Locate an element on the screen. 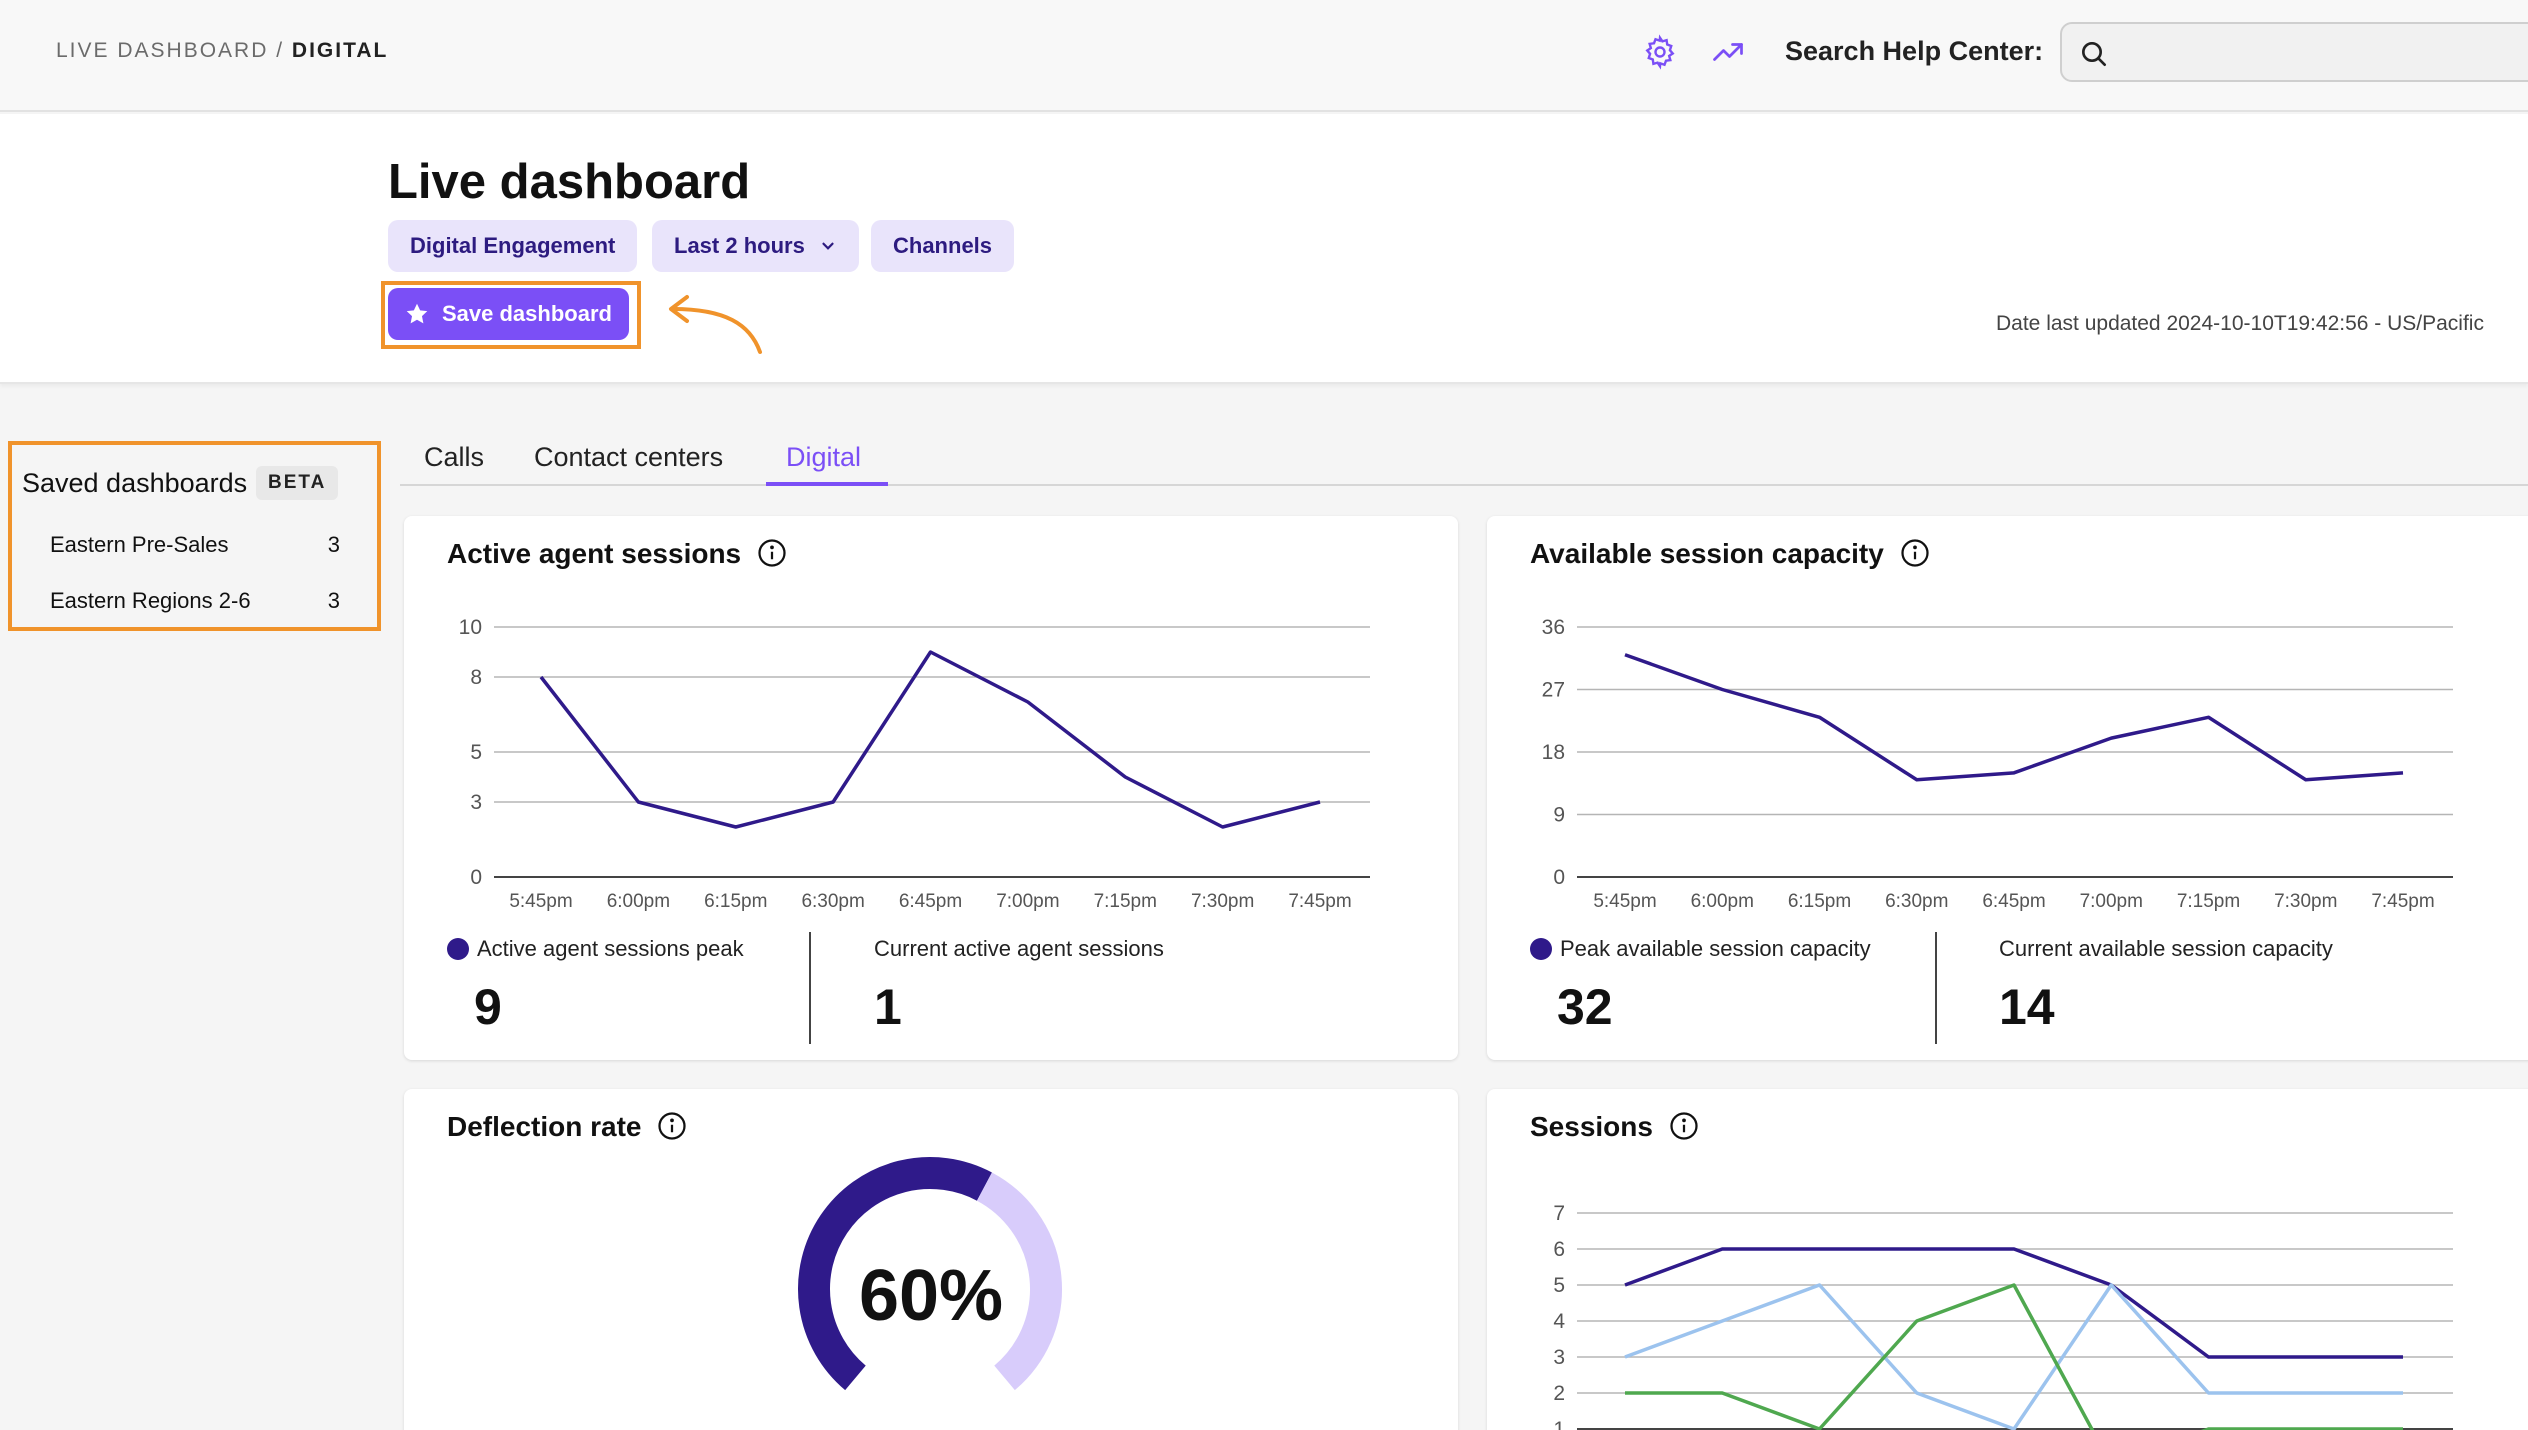 The width and height of the screenshot is (2528, 1430). channels-pill: Channels is located at coordinates (943, 246).